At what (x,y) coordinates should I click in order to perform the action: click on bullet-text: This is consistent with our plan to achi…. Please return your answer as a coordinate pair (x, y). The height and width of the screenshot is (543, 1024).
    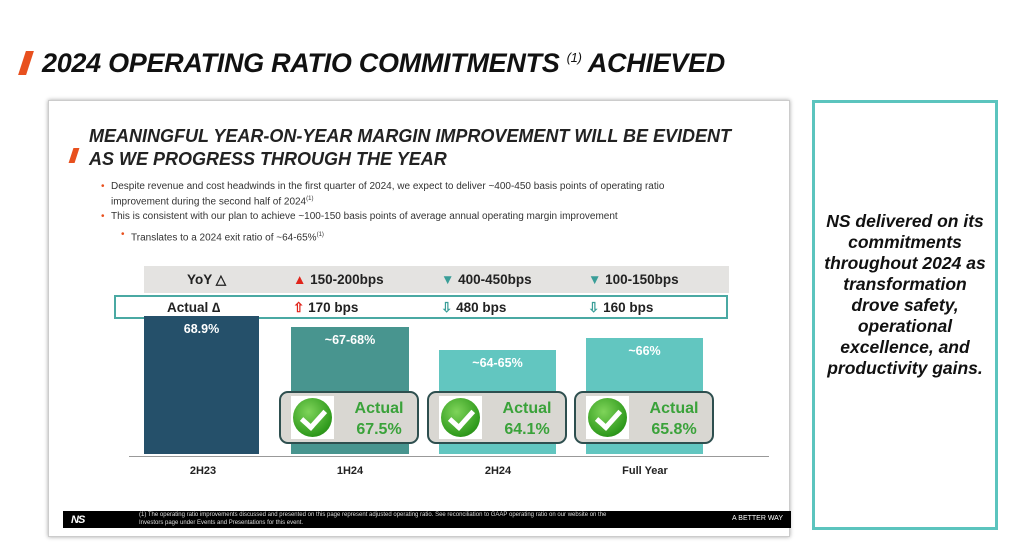
    Looking at the image, I should click on (364, 216).